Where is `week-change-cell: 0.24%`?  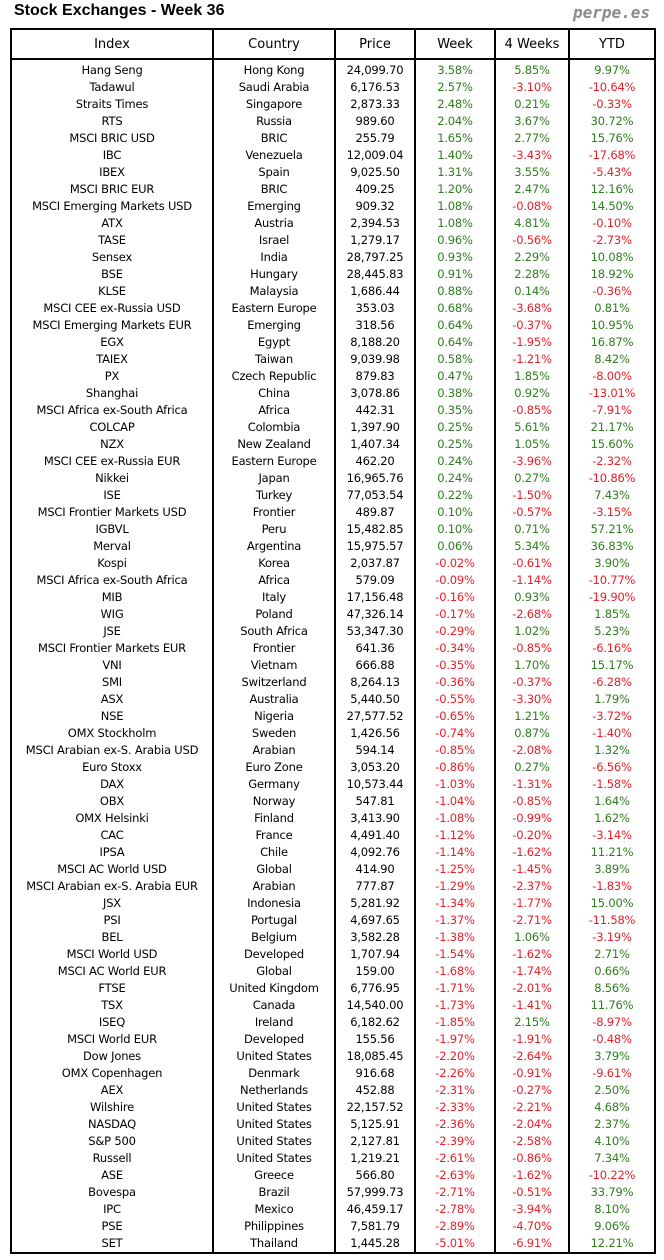 week-change-cell: 0.24% is located at coordinates (455, 461).